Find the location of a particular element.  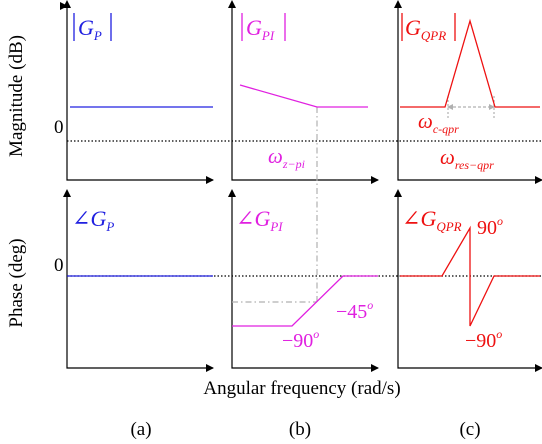

label-pi-minus45: −45o is located at coordinates (354, 310).